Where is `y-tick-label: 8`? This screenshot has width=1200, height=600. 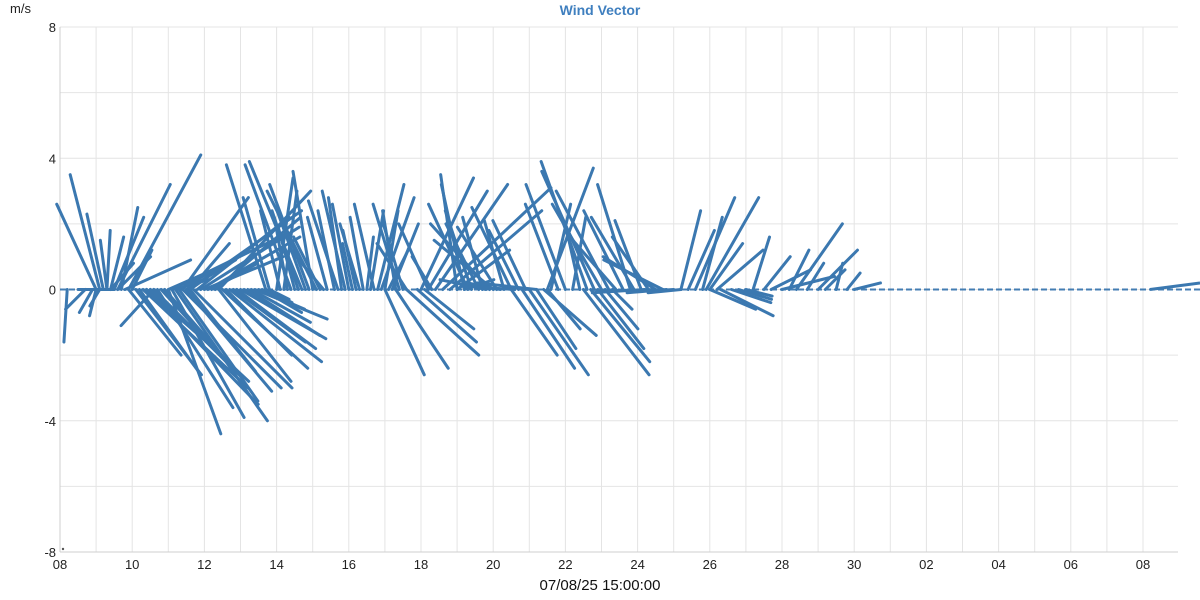
y-tick-label: 8 is located at coordinates (52, 27).